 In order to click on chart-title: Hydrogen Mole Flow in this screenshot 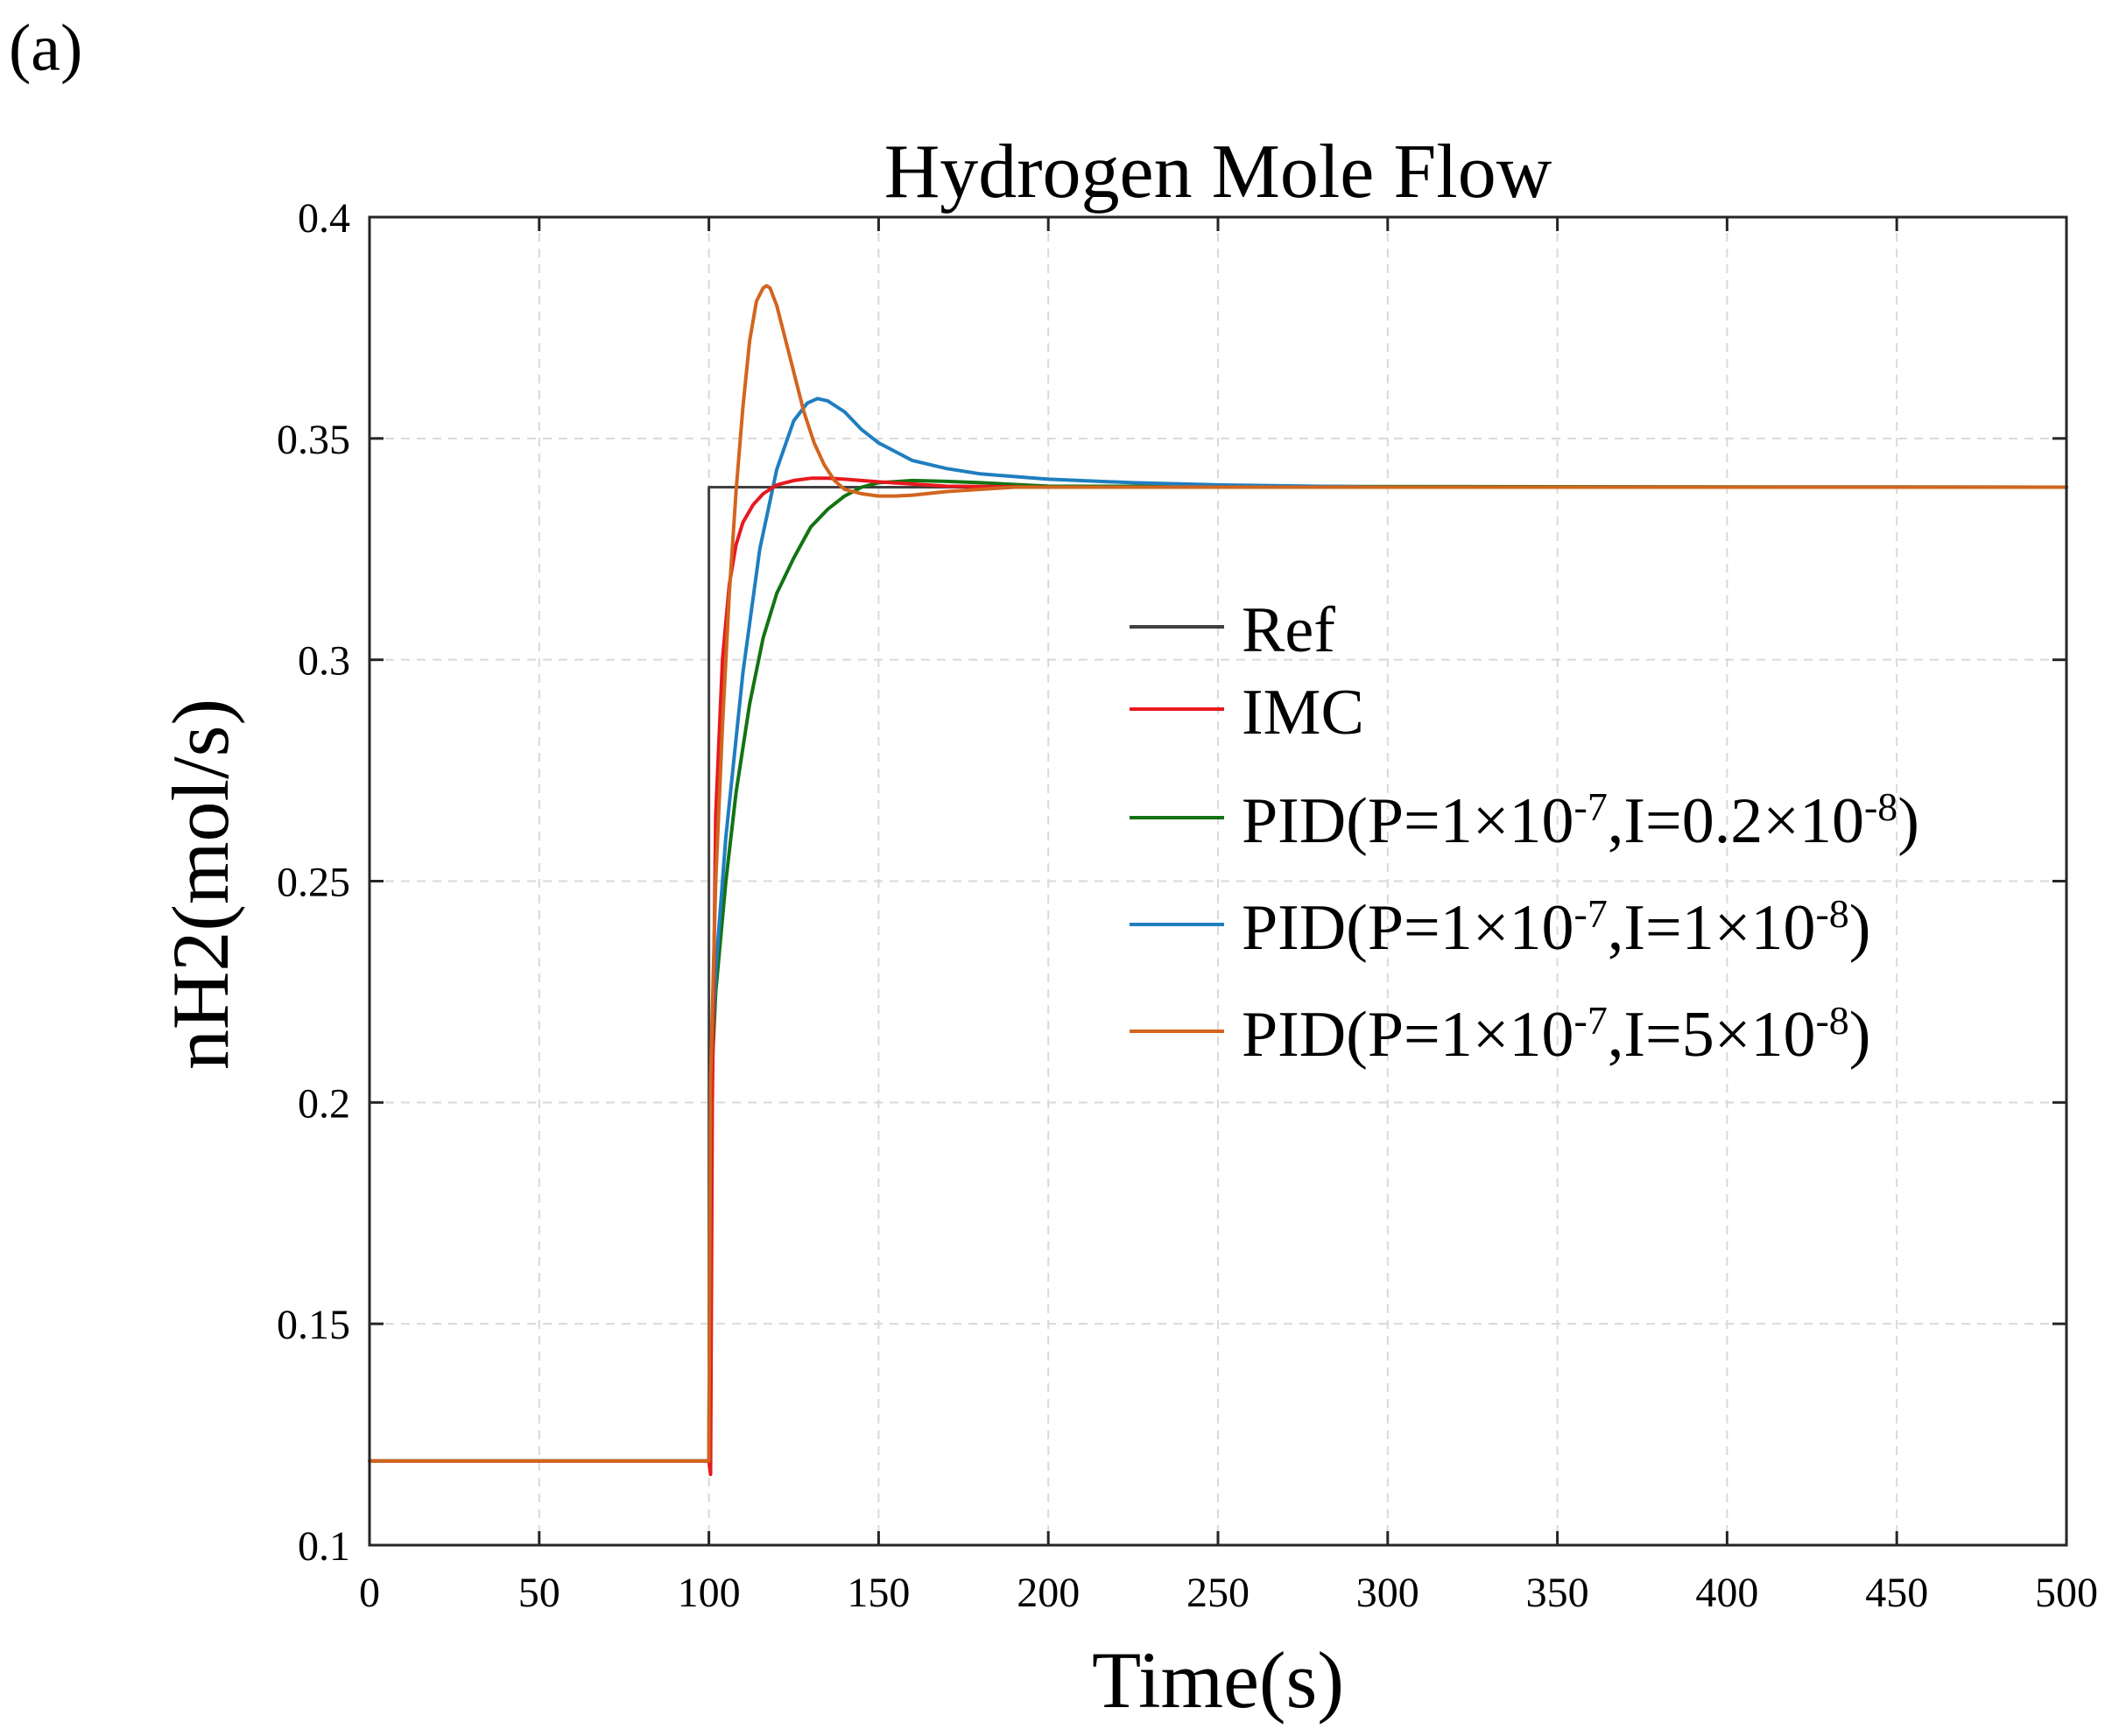, I will do `click(1218, 172)`.